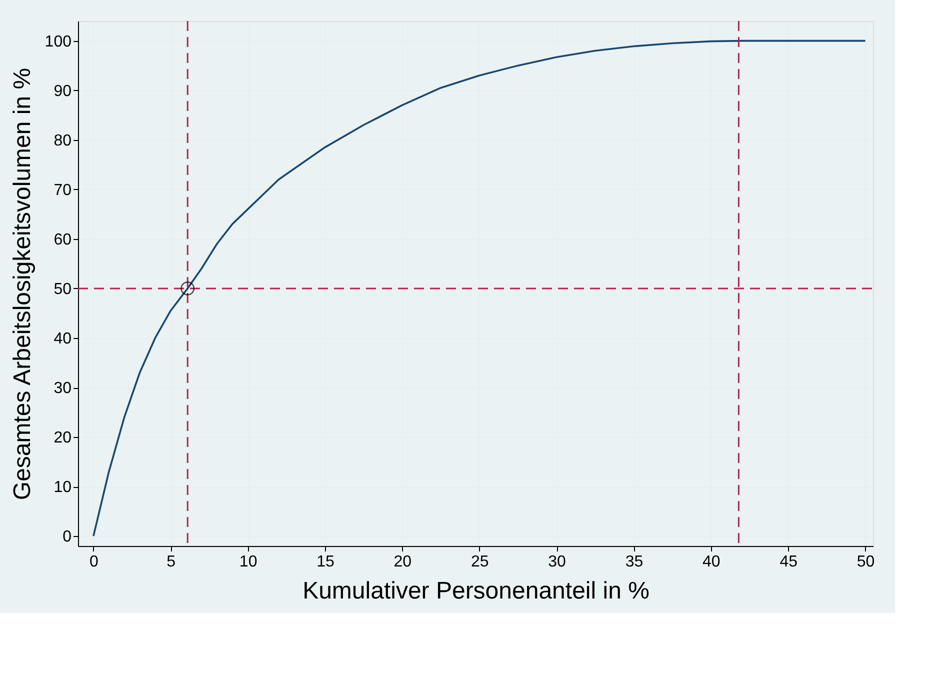 This screenshot has height=685, width=939. I want to click on y-tick-label: 50, so click(63, 289).